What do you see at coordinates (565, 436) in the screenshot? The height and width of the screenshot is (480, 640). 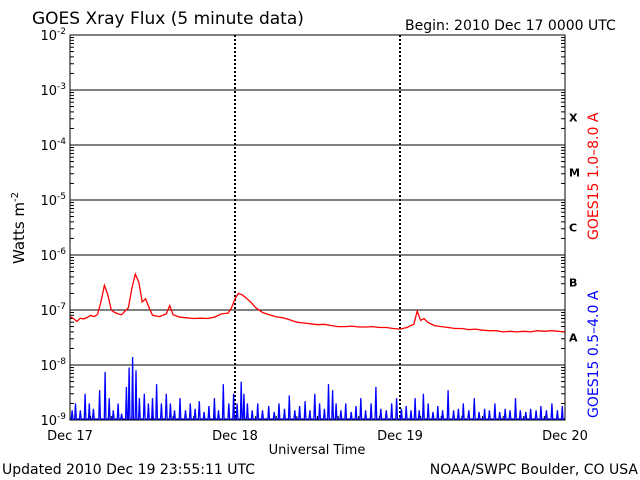 I see `x-tick-label: Dec 20` at bounding box center [565, 436].